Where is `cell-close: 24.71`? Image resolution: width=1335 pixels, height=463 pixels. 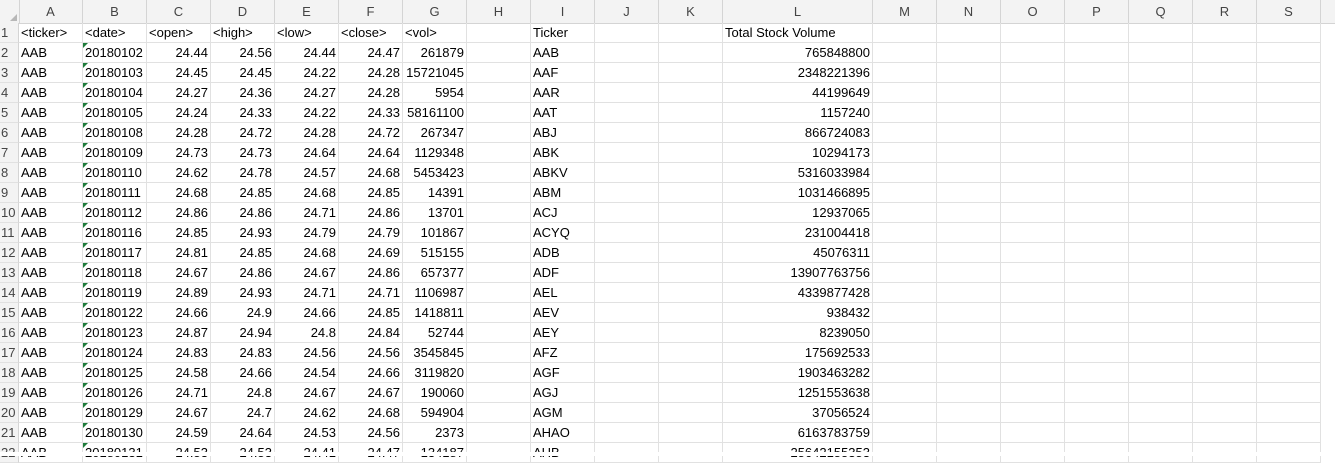 cell-close: 24.71 is located at coordinates (371, 293).